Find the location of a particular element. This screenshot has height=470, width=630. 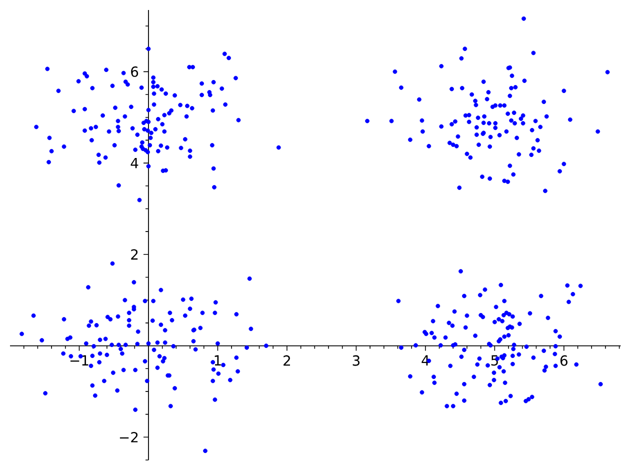

x-tick-label: 5 is located at coordinates (494, 360).